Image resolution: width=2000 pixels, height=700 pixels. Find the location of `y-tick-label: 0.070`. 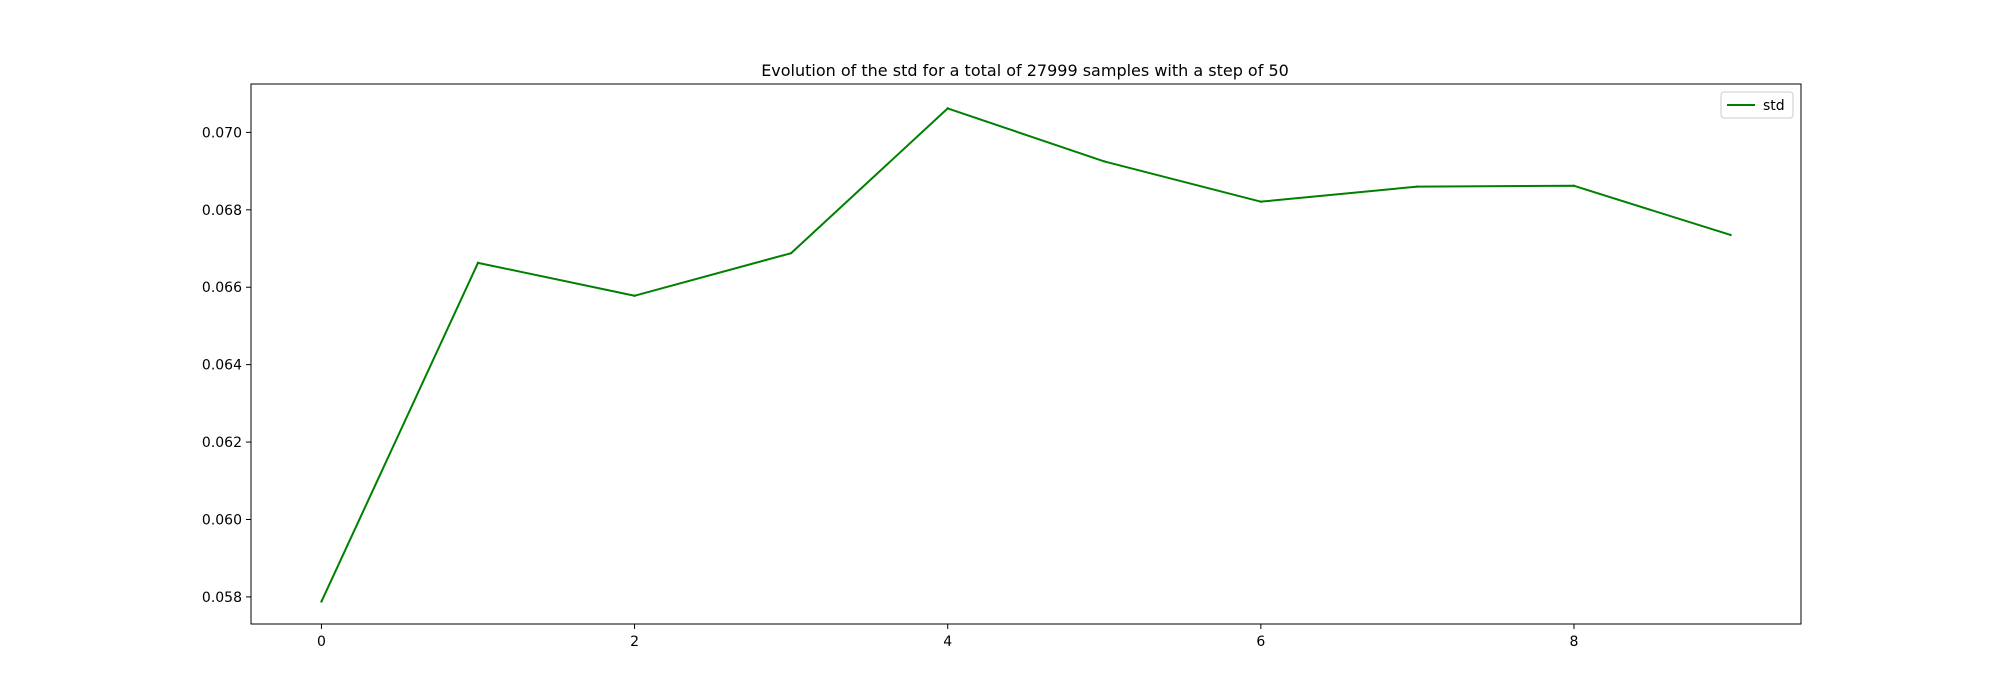

y-tick-label: 0.070 is located at coordinates (222, 133).